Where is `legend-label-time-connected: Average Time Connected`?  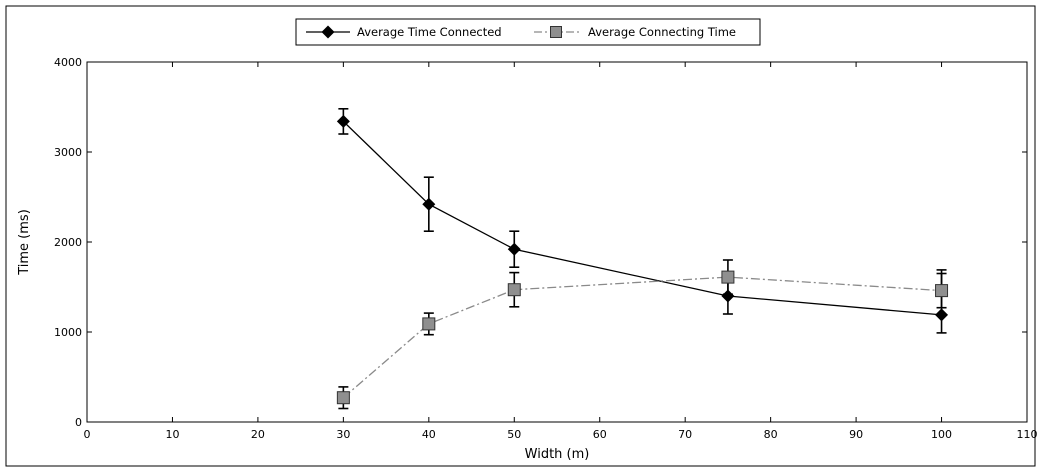
legend-label-time-connected: Average Time Connected is located at coordinates (429, 32).